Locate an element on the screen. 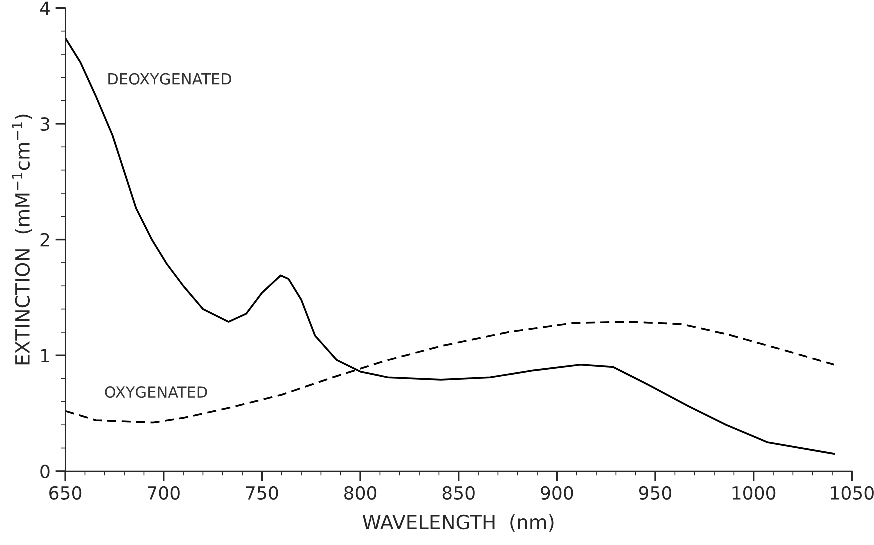 The height and width of the screenshot is (545, 874). series-label: OXYGENATED is located at coordinates (156, 392).